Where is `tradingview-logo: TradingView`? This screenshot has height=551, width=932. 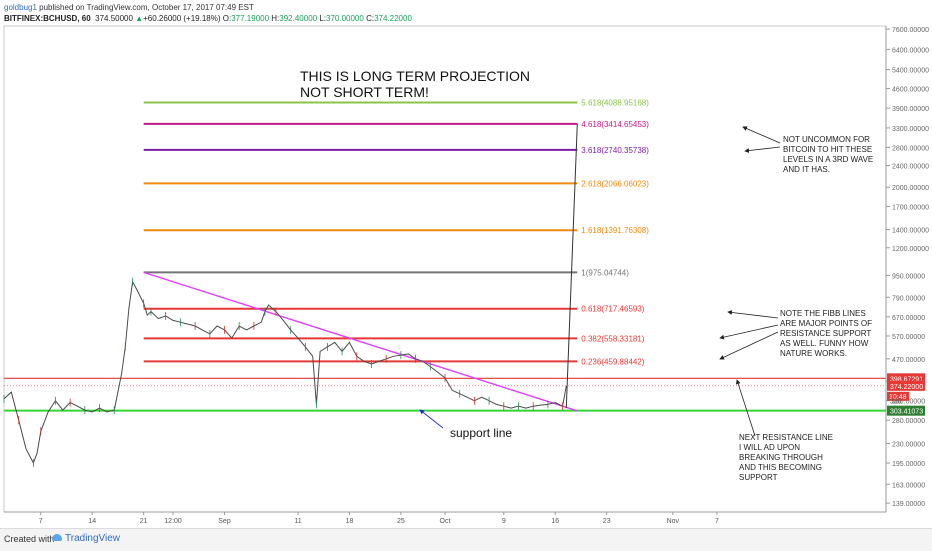 tradingview-logo: TradingView is located at coordinates (86, 538).